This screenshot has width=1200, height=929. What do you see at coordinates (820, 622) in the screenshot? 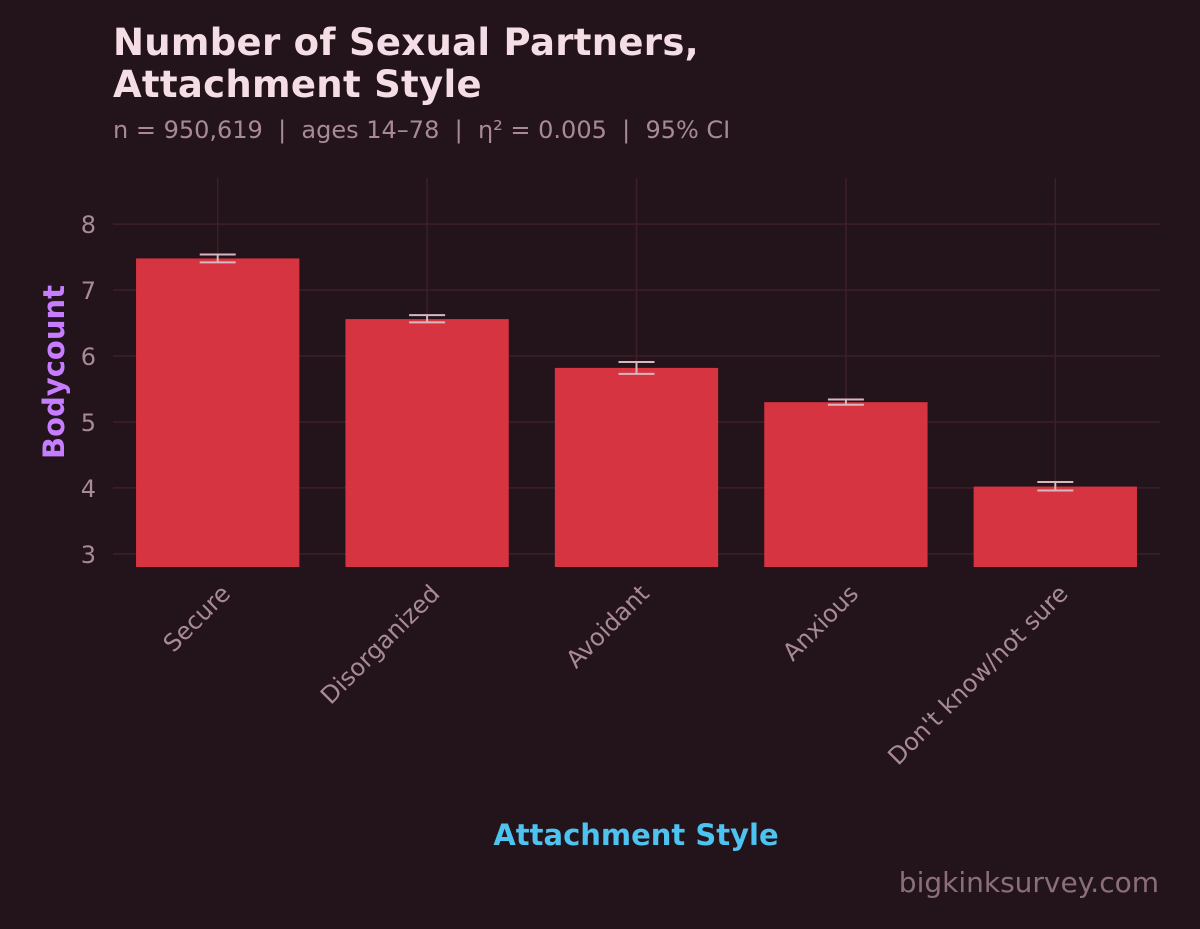
I see `x-tick-label: Anxious` at bounding box center [820, 622].